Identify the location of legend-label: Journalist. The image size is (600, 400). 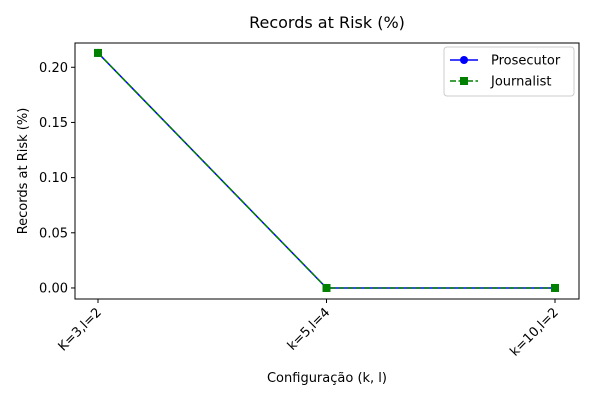
(520, 82).